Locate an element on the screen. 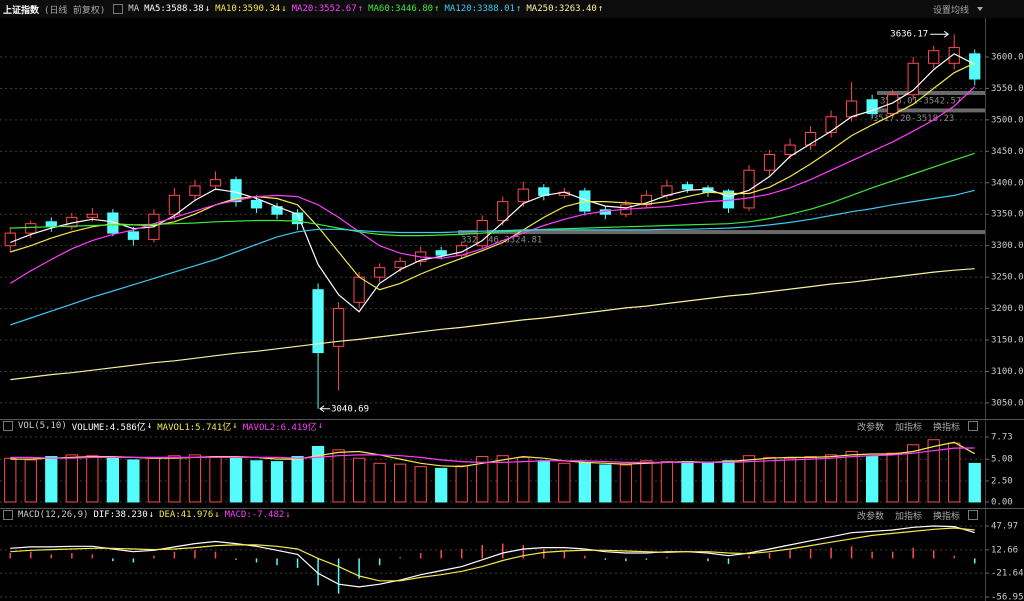 The image size is (1024, 601). y-tick-label: 3200.00 is located at coordinates (1007, 309).